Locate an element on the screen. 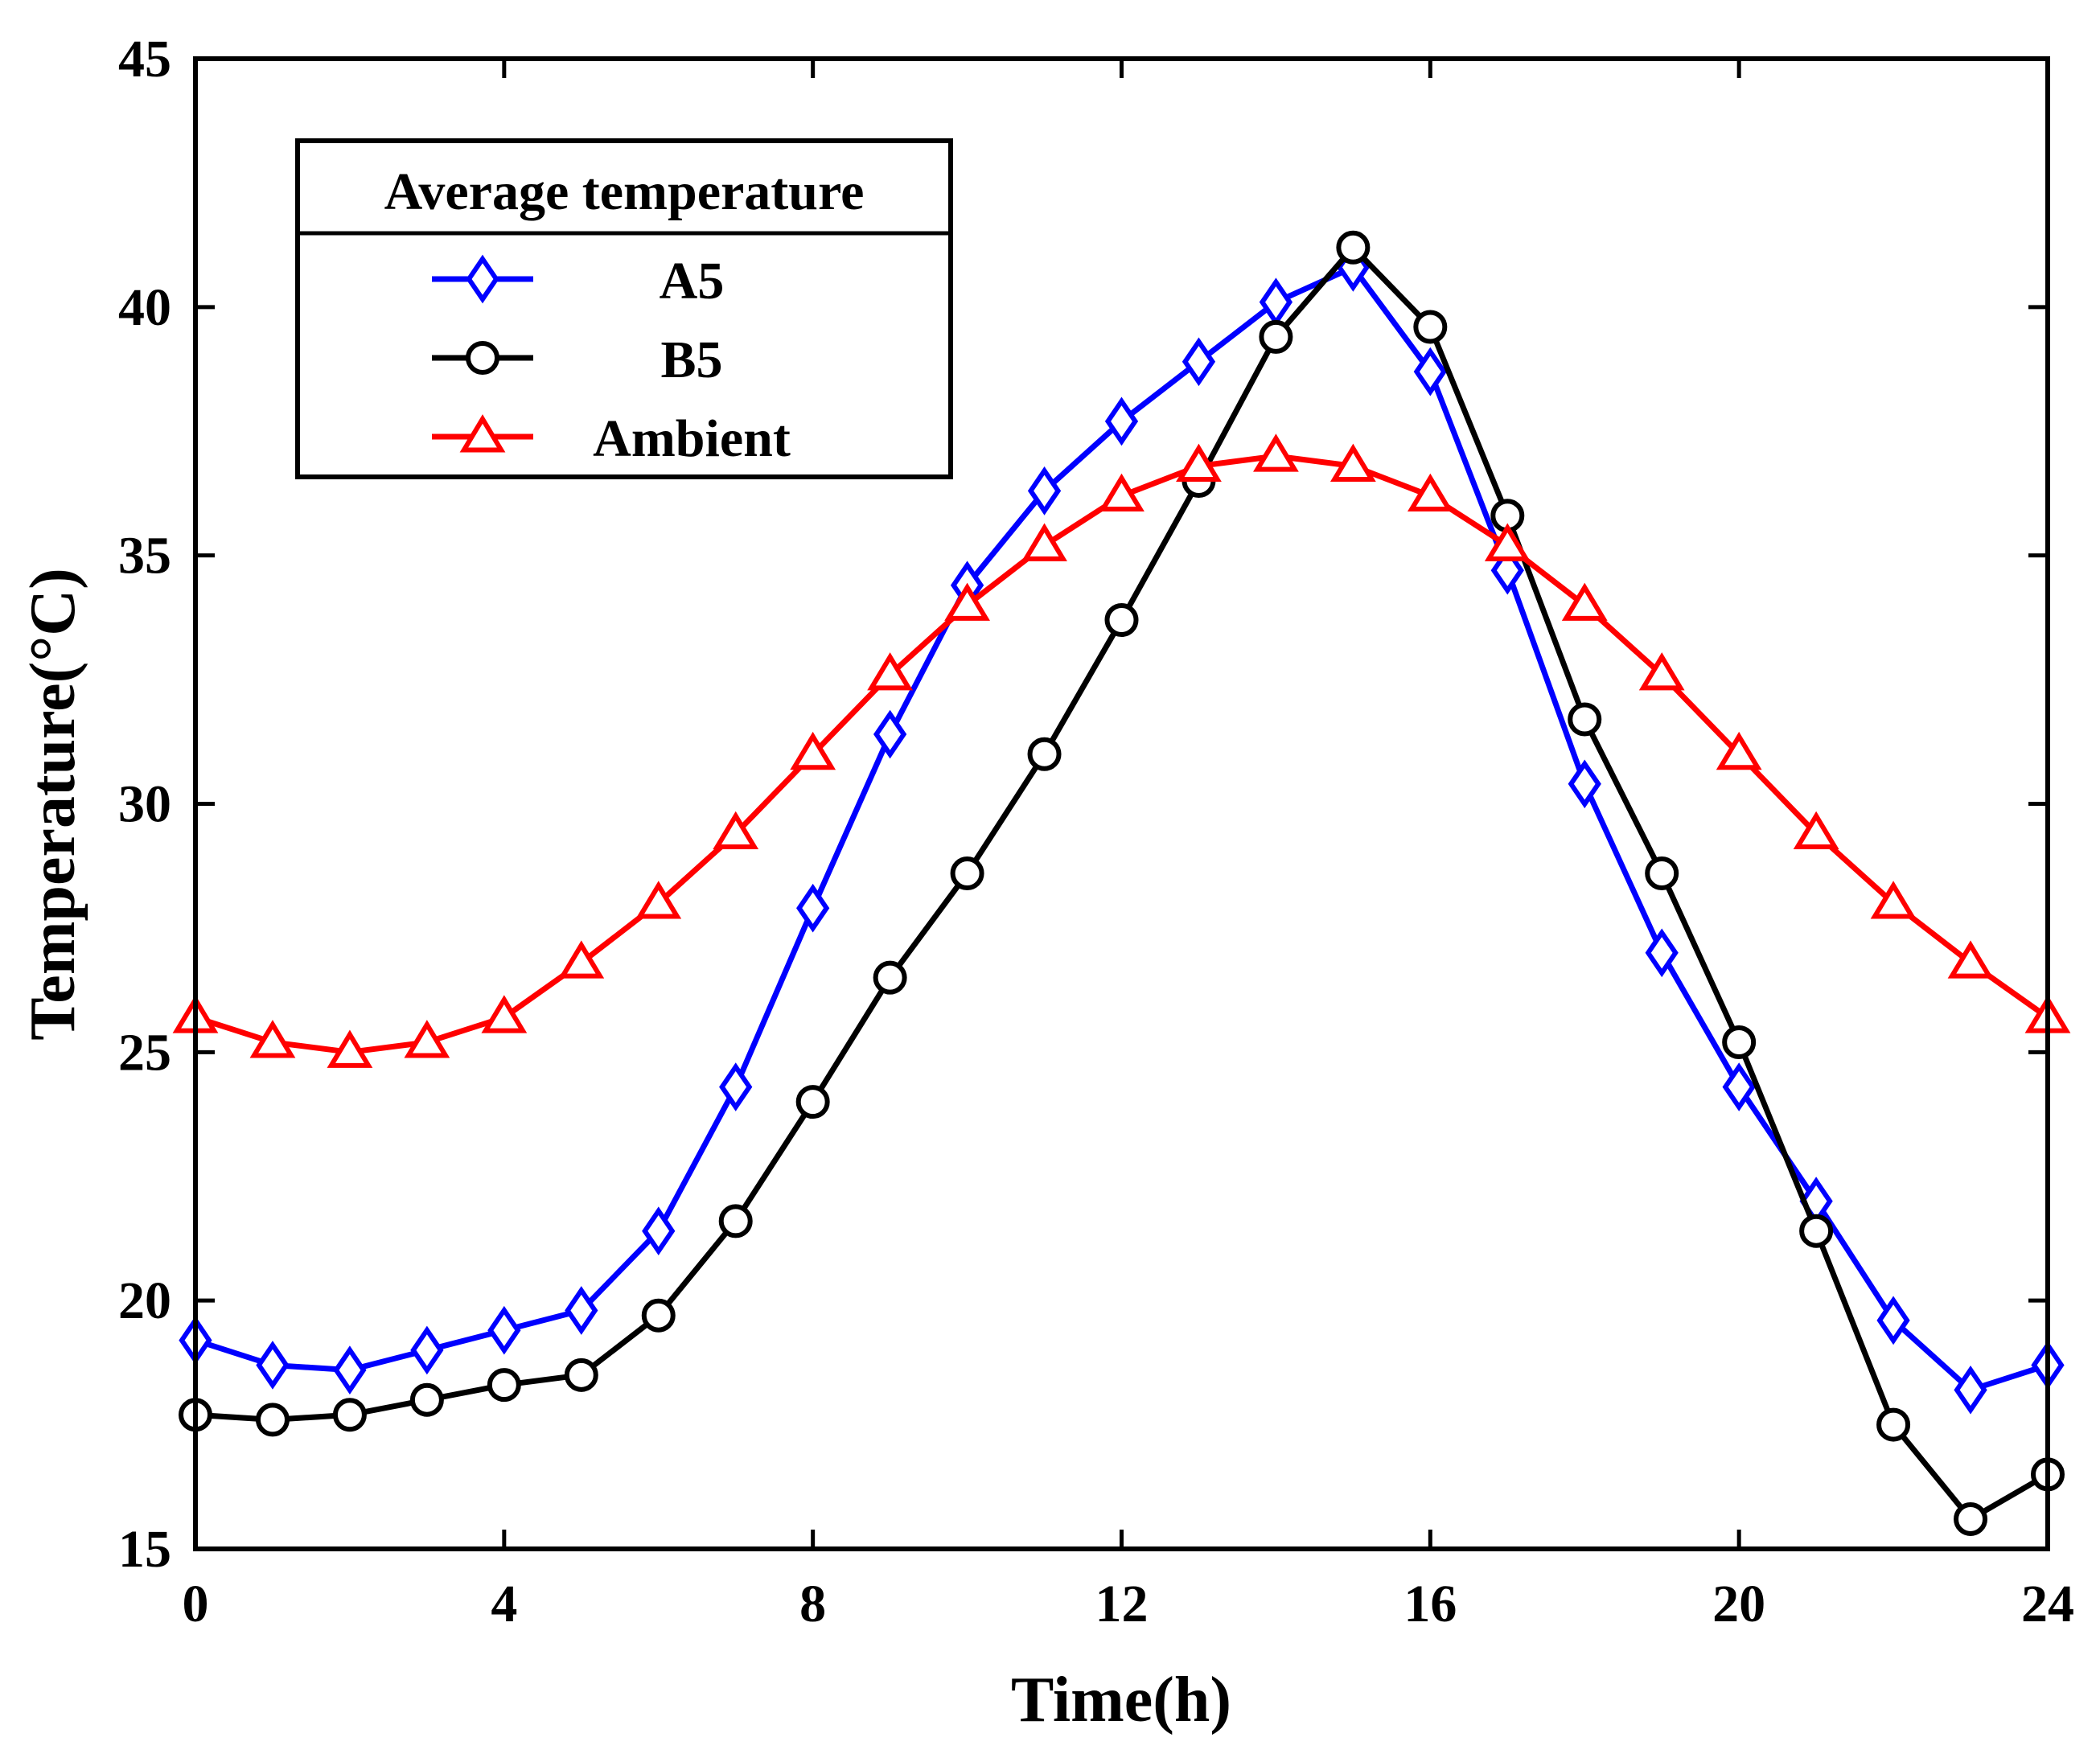 Image resolution: width=2100 pixels, height=1758 pixels. legend-item-b5: B5 is located at coordinates (578, 360).